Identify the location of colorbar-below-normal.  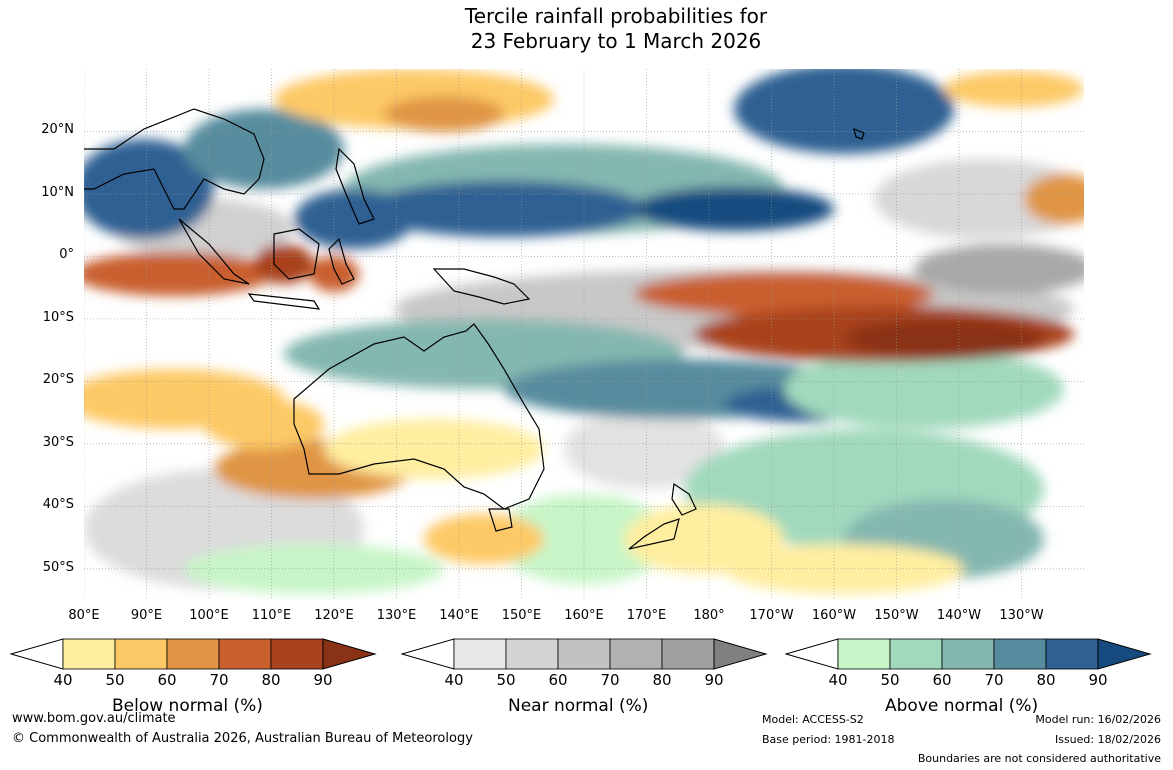
(193, 654).